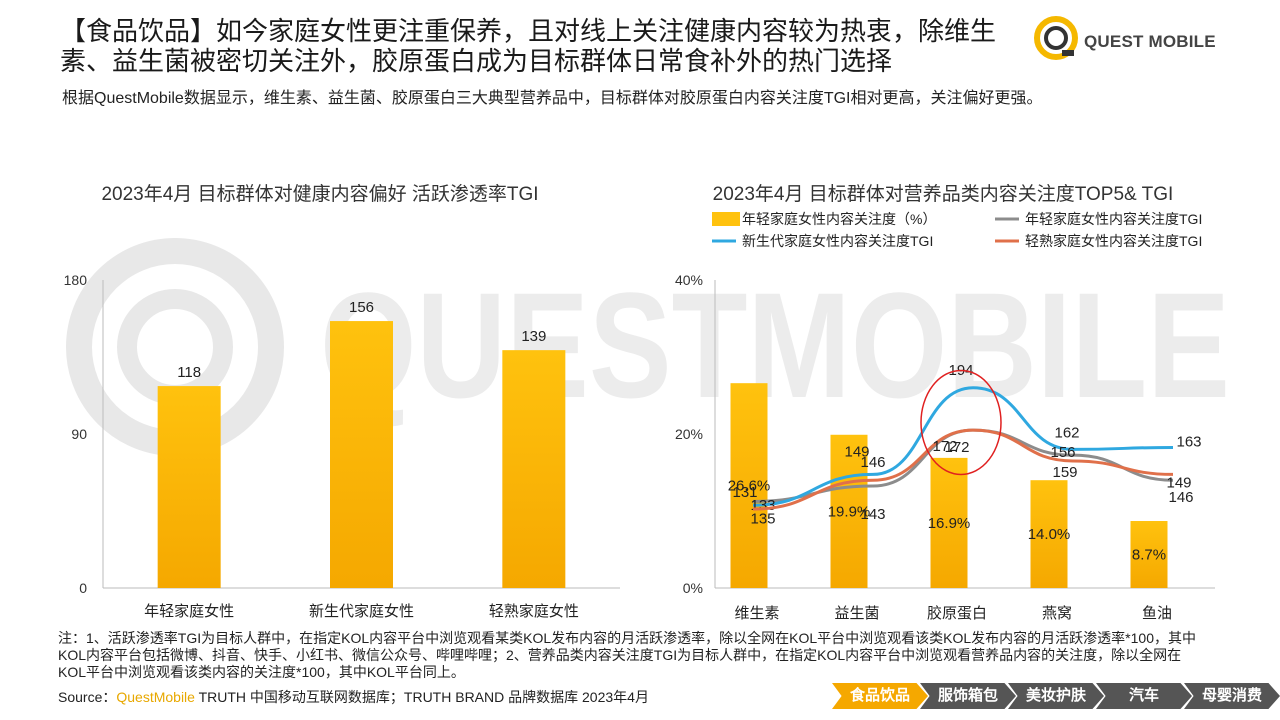  What do you see at coordinates (961, 422) in the screenshot?
I see `chart2-highlight-circle` at bounding box center [961, 422].